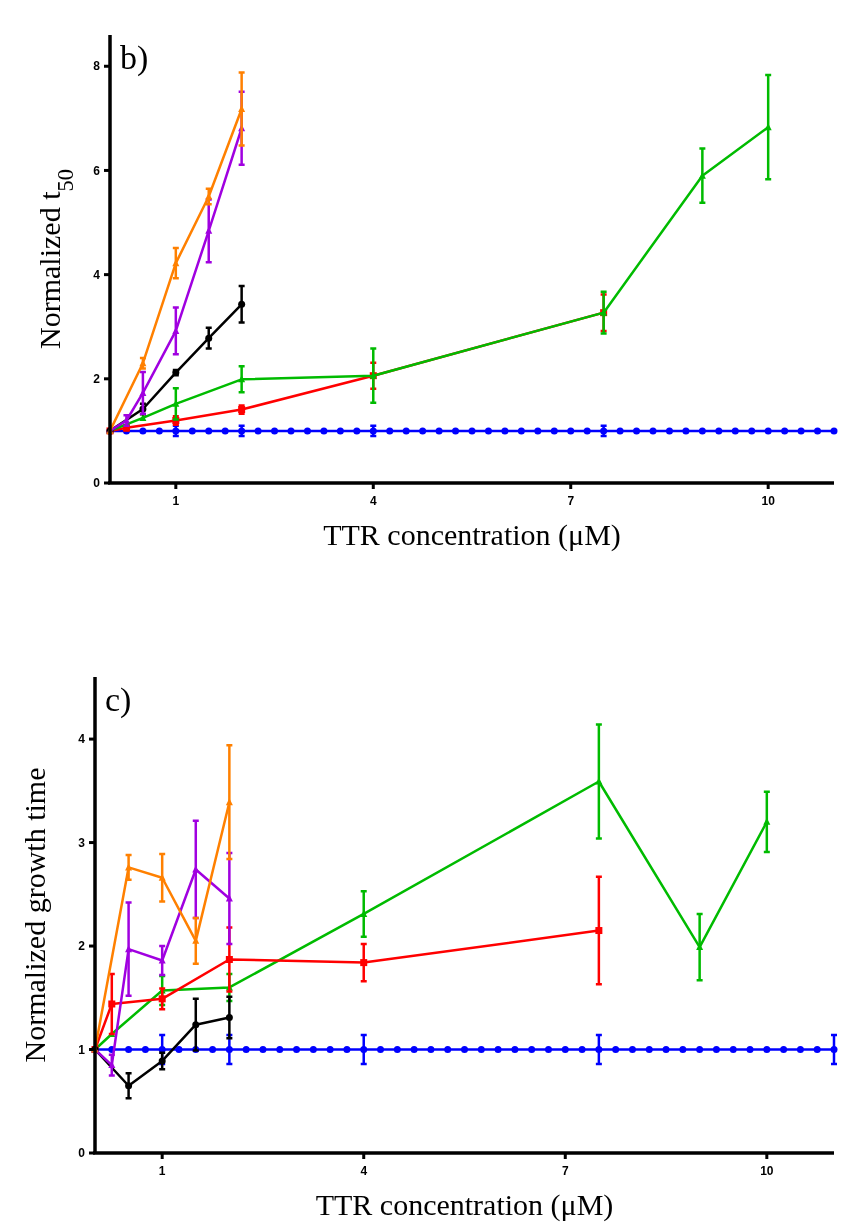  Describe the element at coordinates (82, 842) in the screenshot. I see `y-tick-label: 3` at that location.